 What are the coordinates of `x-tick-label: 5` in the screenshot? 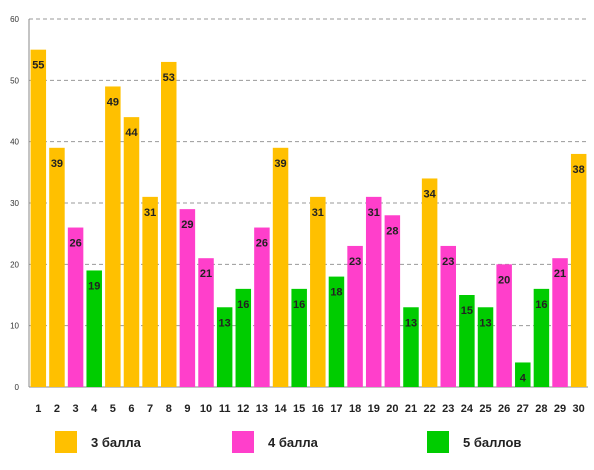 It's located at (113, 409).